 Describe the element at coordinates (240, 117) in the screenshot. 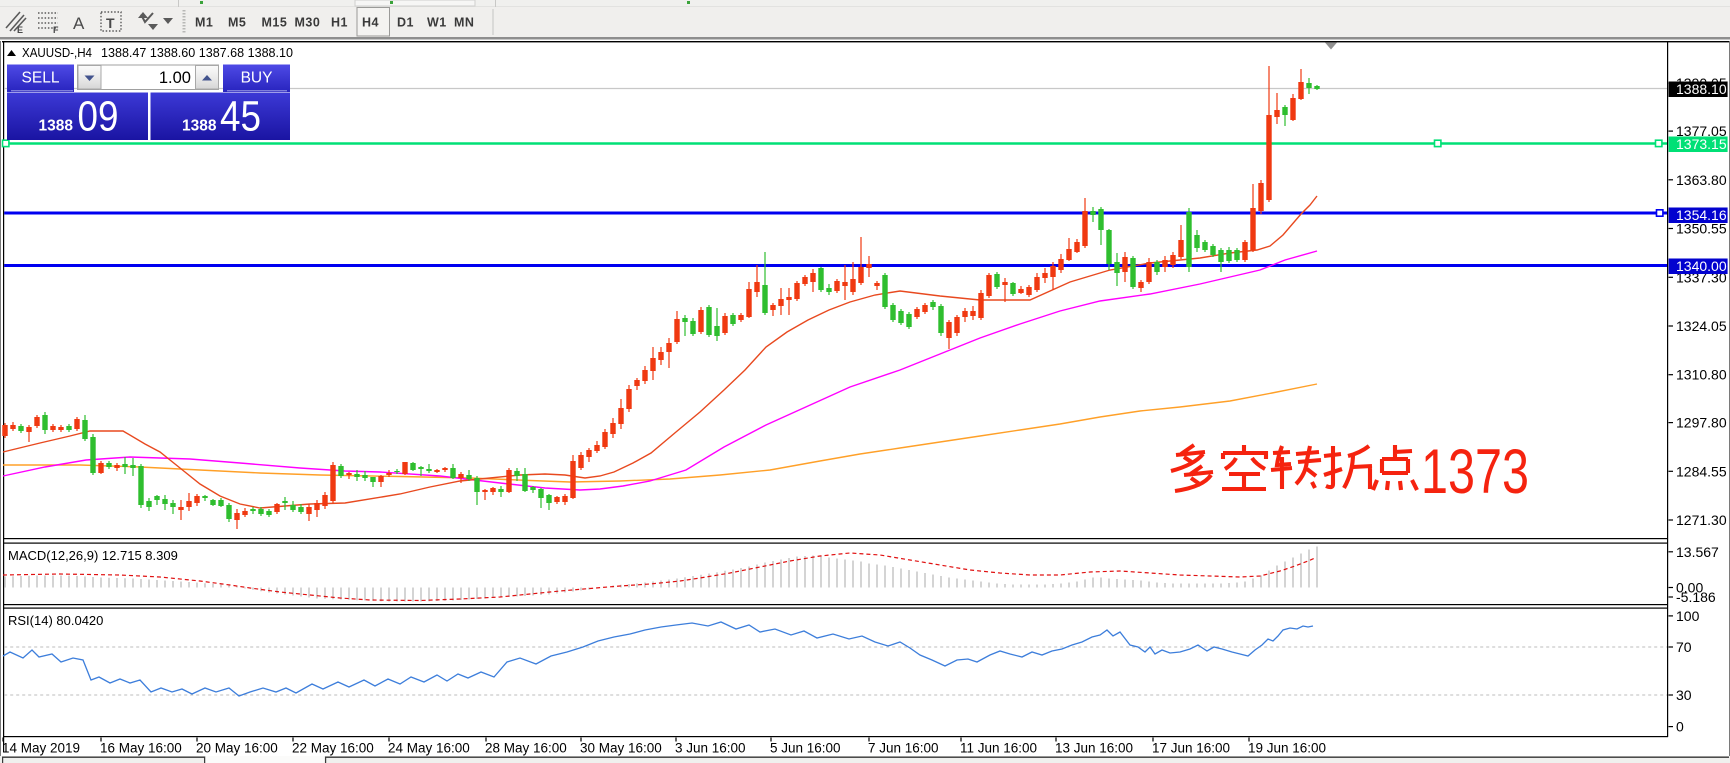

I see `svg-text: 45` at that location.